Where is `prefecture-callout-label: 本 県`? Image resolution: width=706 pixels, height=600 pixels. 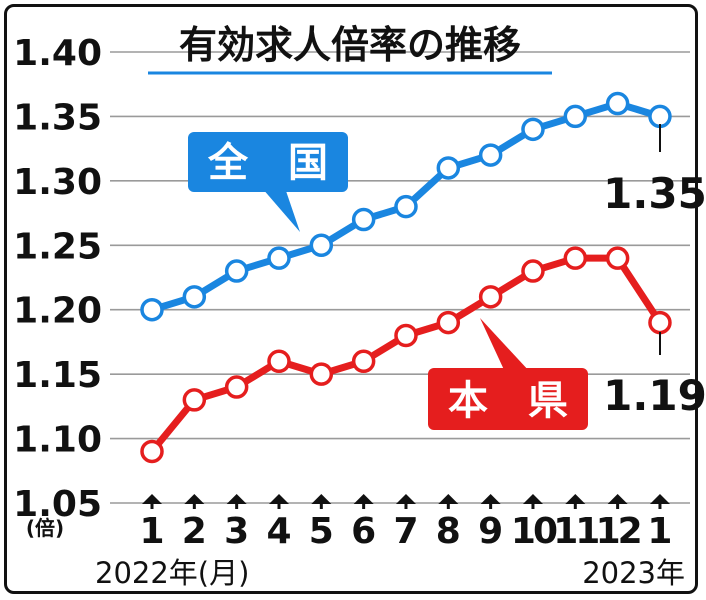 prefecture-callout-label: 本 県 is located at coordinates (508, 401).